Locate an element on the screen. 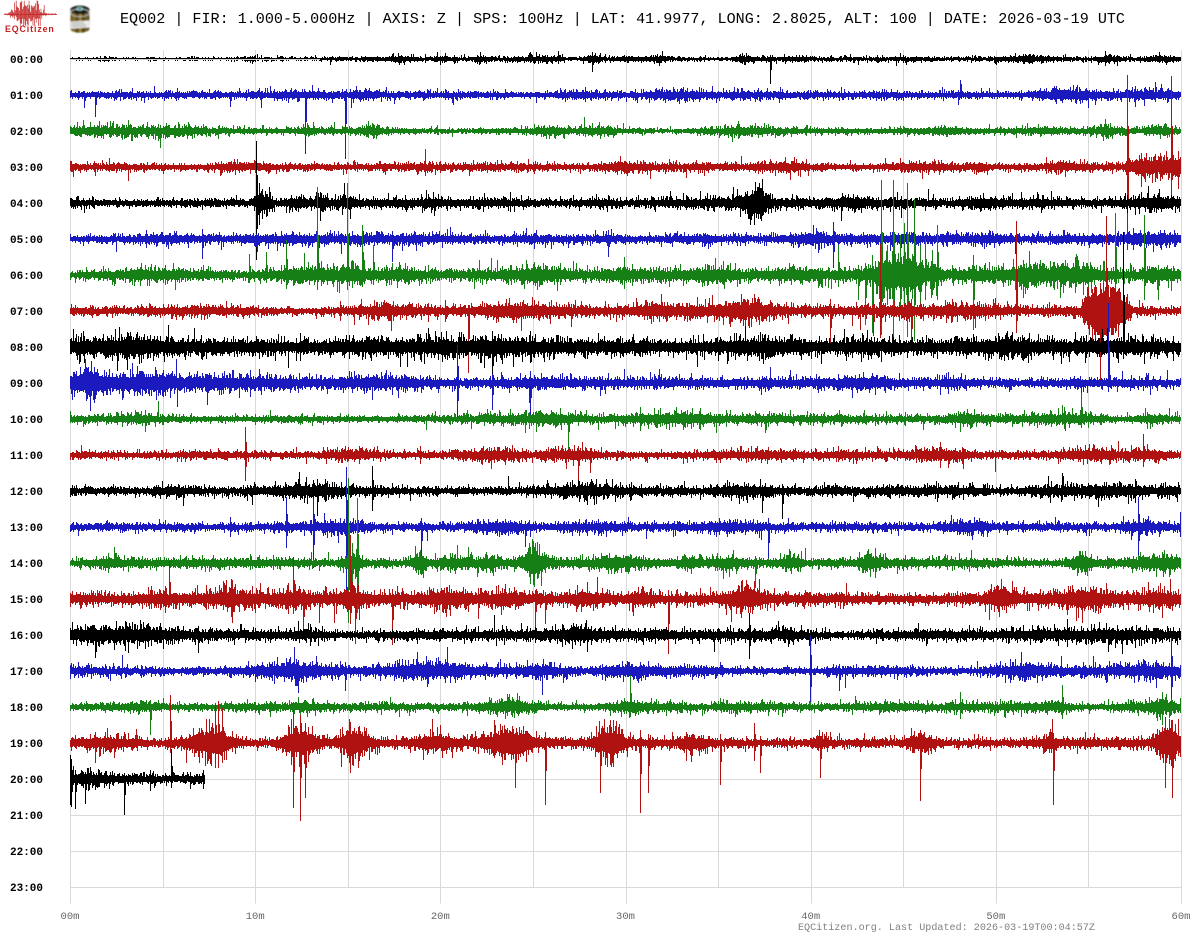 This screenshot has height=940, width=1200. svg-text: 05:00 is located at coordinates (26, 241).